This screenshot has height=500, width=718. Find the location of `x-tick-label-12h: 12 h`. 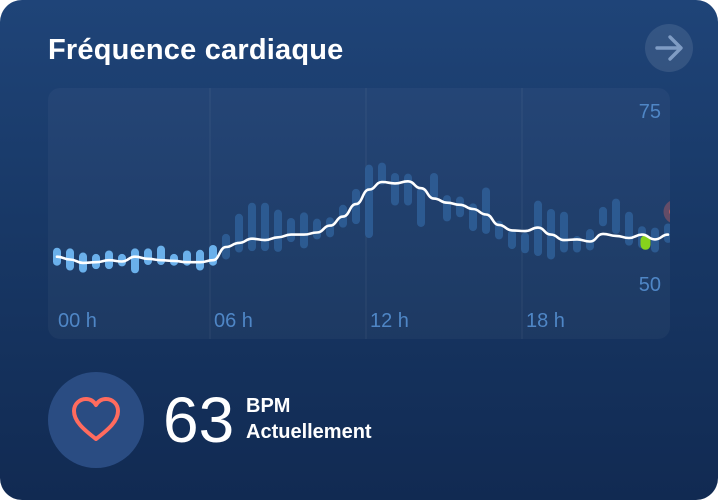

x-tick-label-12h: 12 h is located at coordinates (389, 321).